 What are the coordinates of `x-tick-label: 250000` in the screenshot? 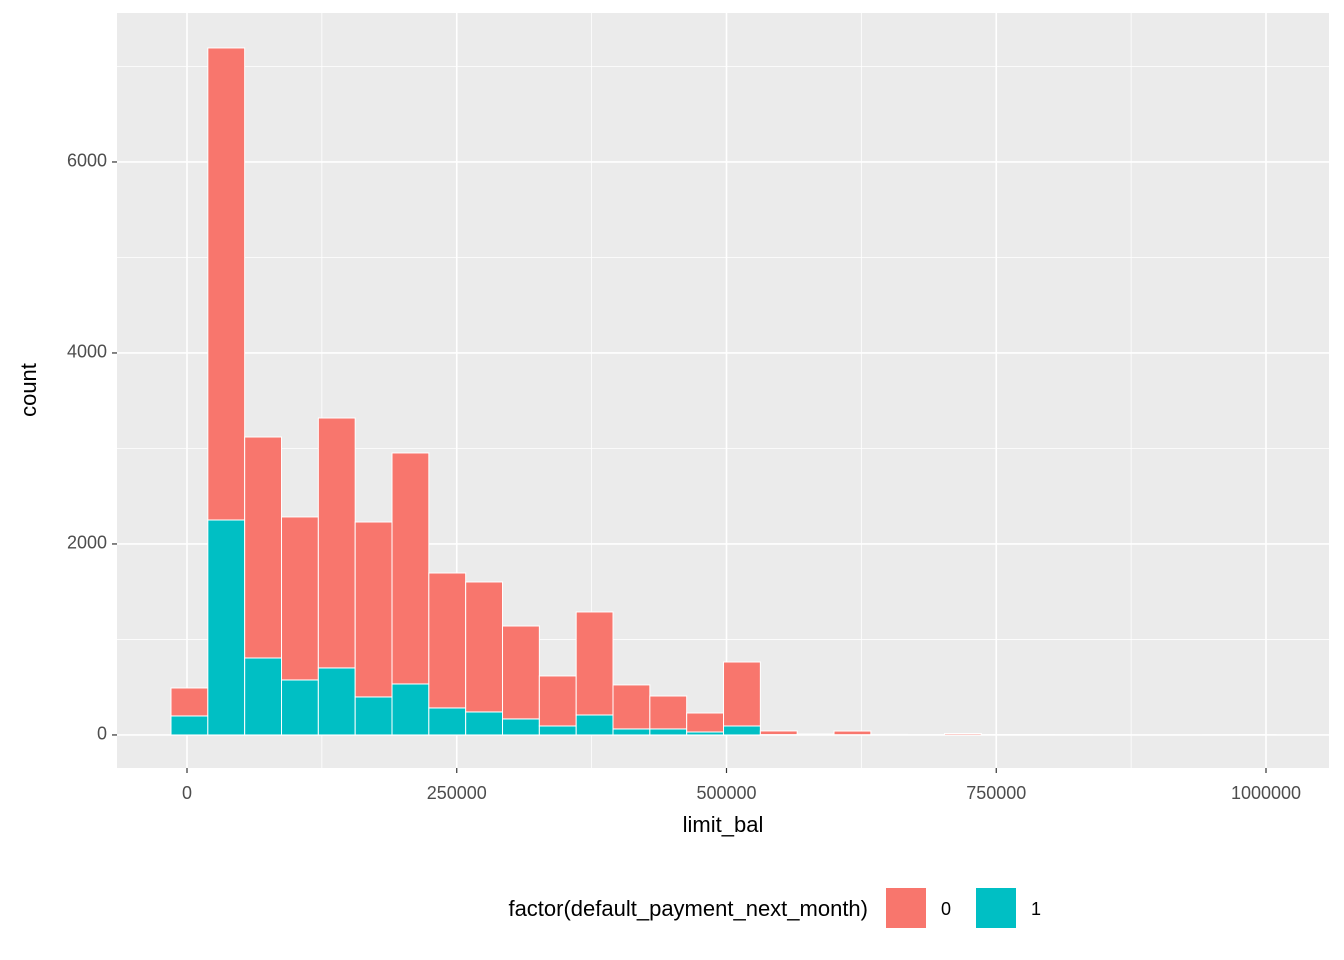 It's located at (457, 793).